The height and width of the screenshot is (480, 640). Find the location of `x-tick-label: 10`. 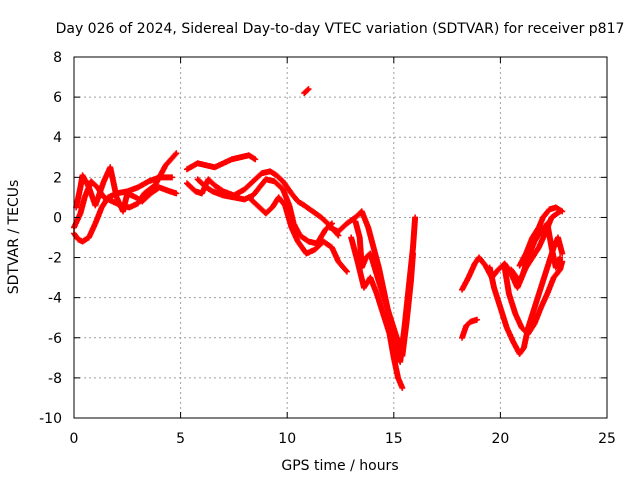

x-tick-label: 10 is located at coordinates (287, 439).